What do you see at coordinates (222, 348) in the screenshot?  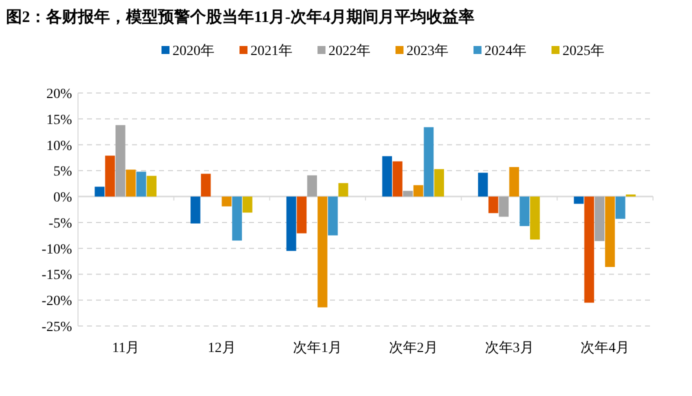 I see `x-tick-label: 12月` at bounding box center [222, 348].